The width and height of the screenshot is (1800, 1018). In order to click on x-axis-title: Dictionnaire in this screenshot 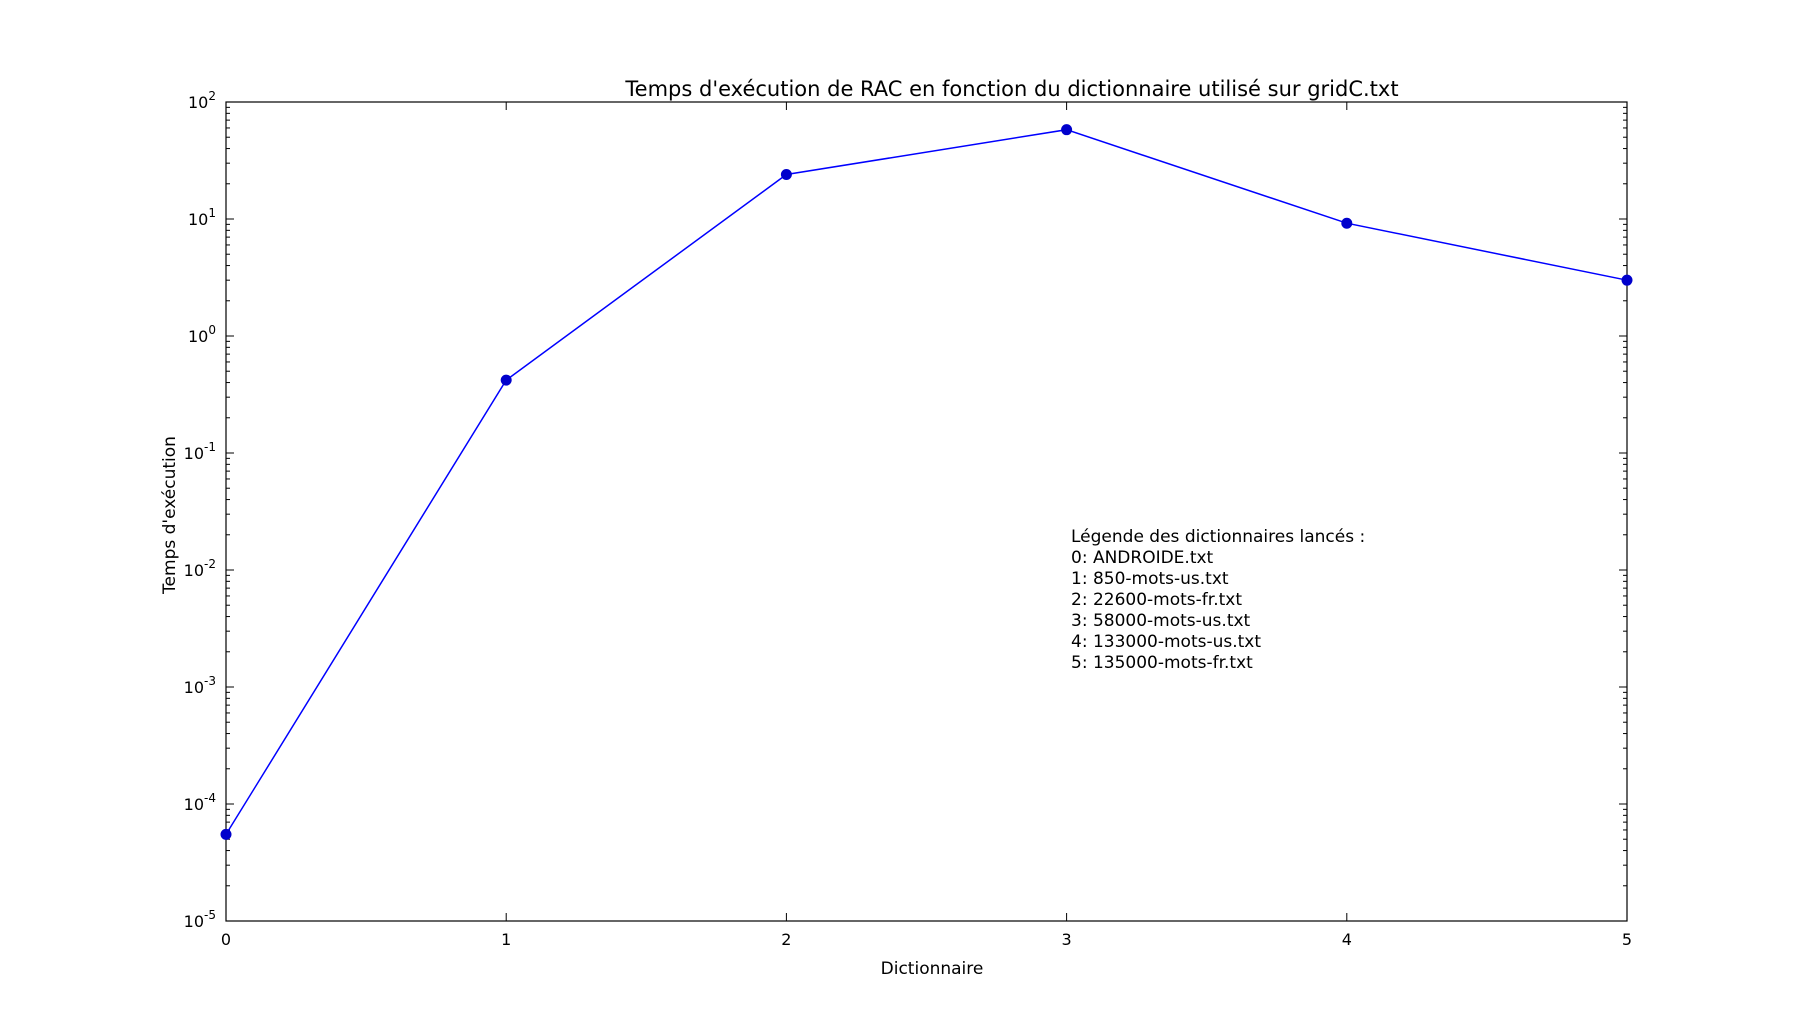, I will do `click(932, 969)`.